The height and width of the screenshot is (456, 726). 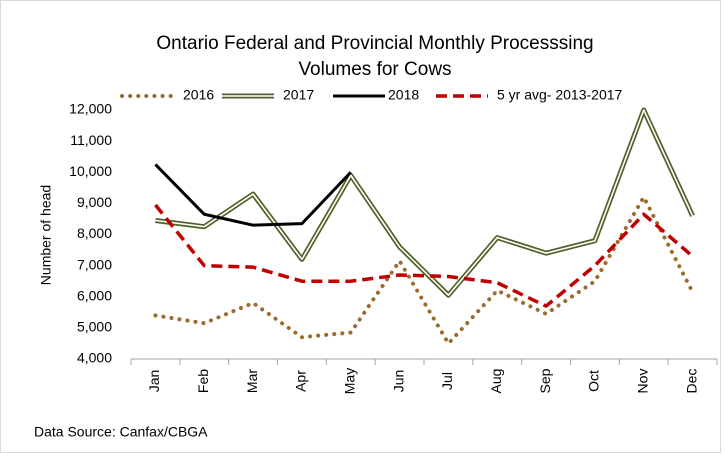 I want to click on y-tick-label: 4,000, so click(x=94, y=358).